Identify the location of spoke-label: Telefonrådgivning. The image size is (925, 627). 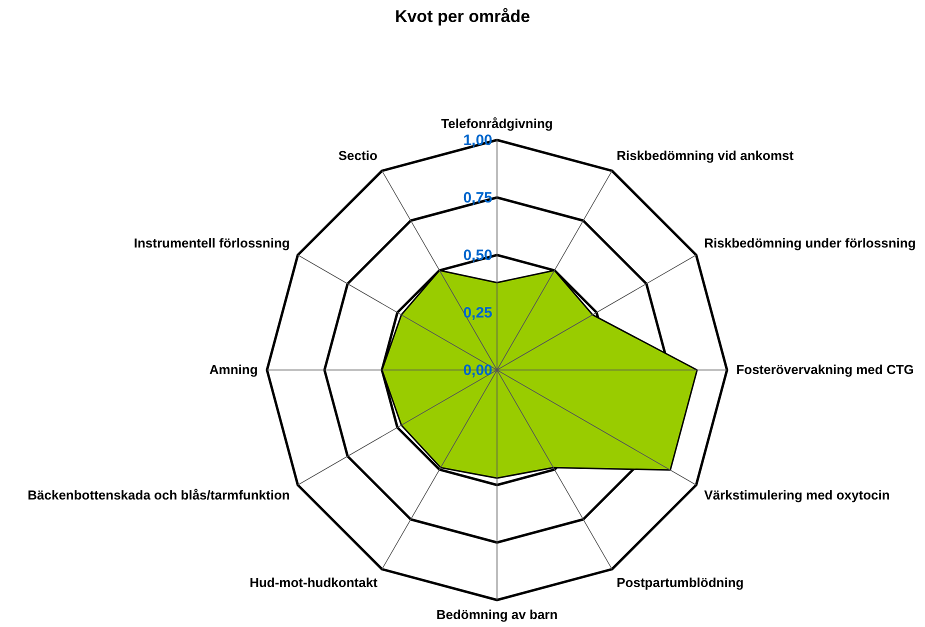
(497, 123).